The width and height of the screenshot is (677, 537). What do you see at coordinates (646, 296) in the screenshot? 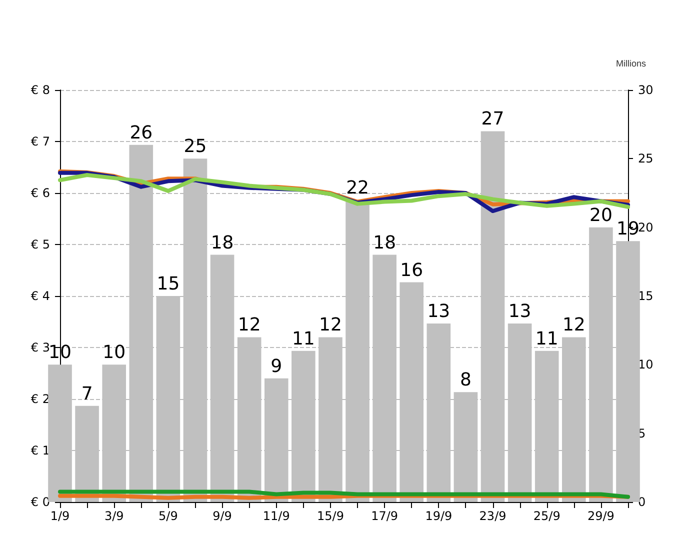
I see `y2-tick-label: 15` at bounding box center [646, 296].